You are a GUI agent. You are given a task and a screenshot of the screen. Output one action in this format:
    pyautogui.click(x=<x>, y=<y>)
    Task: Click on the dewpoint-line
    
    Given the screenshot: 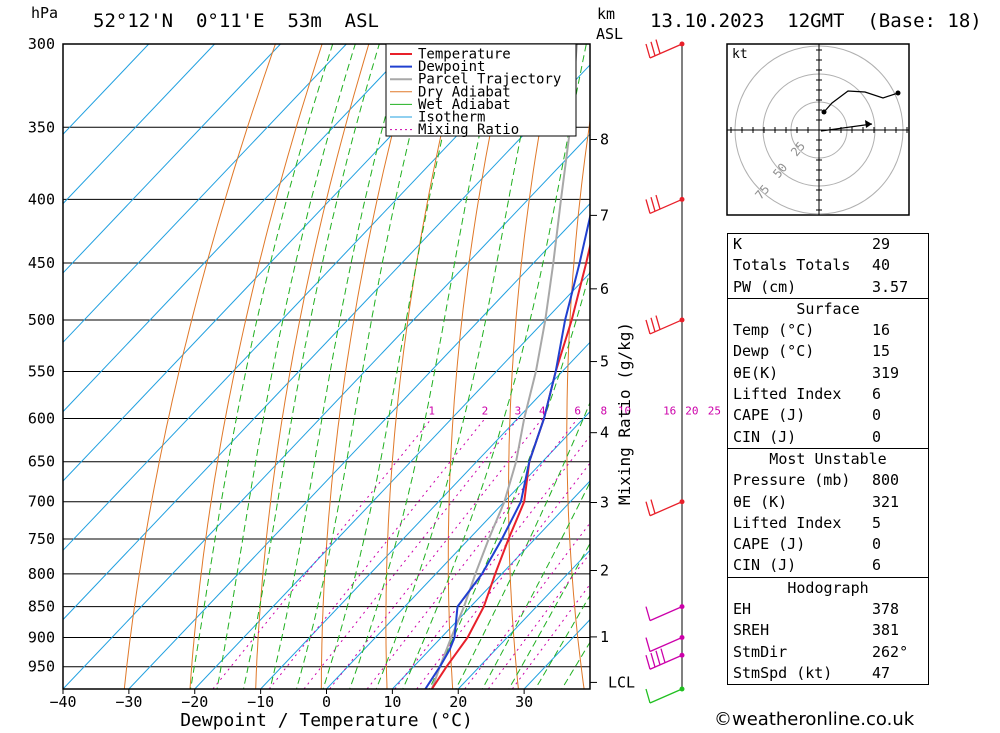 What is the action you would take?
    pyautogui.click(x=507, y=450)
    